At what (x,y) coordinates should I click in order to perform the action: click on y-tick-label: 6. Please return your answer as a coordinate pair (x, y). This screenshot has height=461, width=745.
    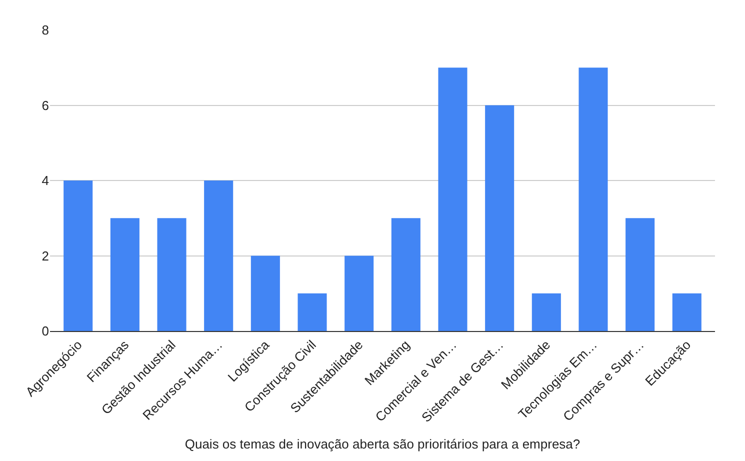
    Looking at the image, I should click on (45, 105).